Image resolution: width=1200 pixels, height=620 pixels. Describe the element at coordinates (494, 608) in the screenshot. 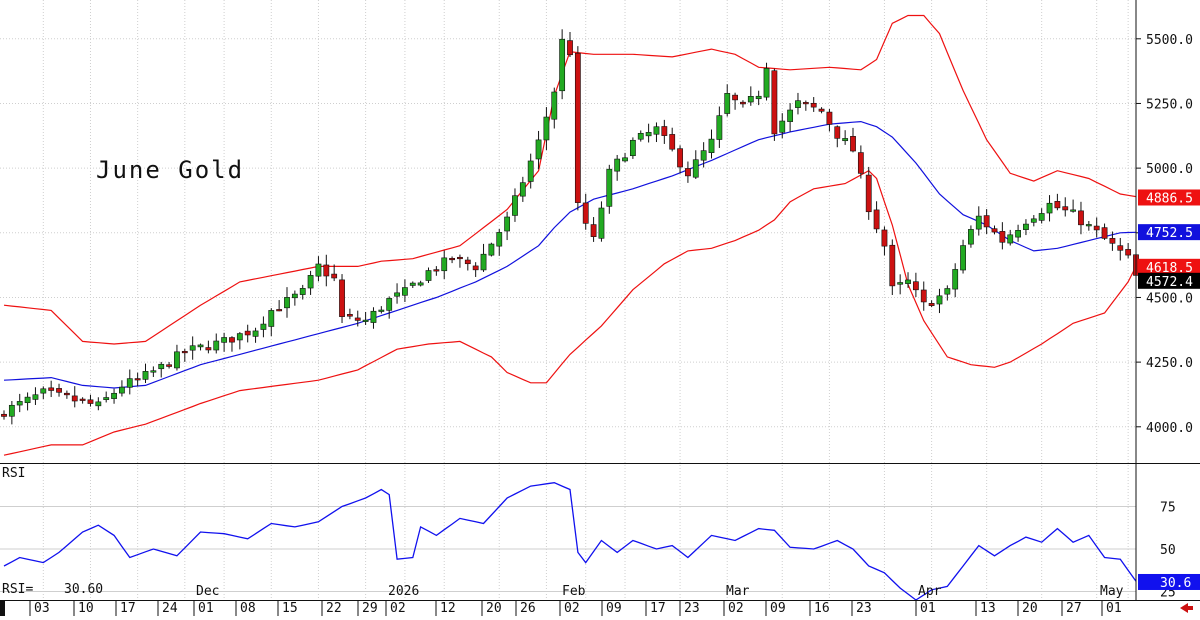

I see `day-label: 20` at that location.